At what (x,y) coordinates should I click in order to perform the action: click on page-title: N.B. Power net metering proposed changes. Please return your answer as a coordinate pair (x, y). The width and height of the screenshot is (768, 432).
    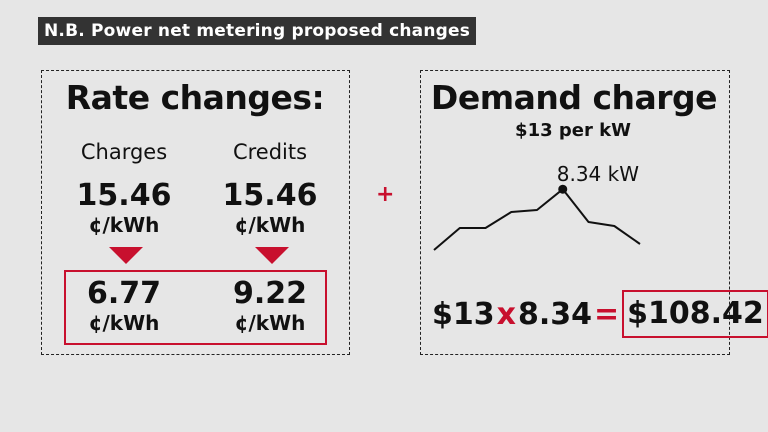
    Looking at the image, I should click on (257, 31).